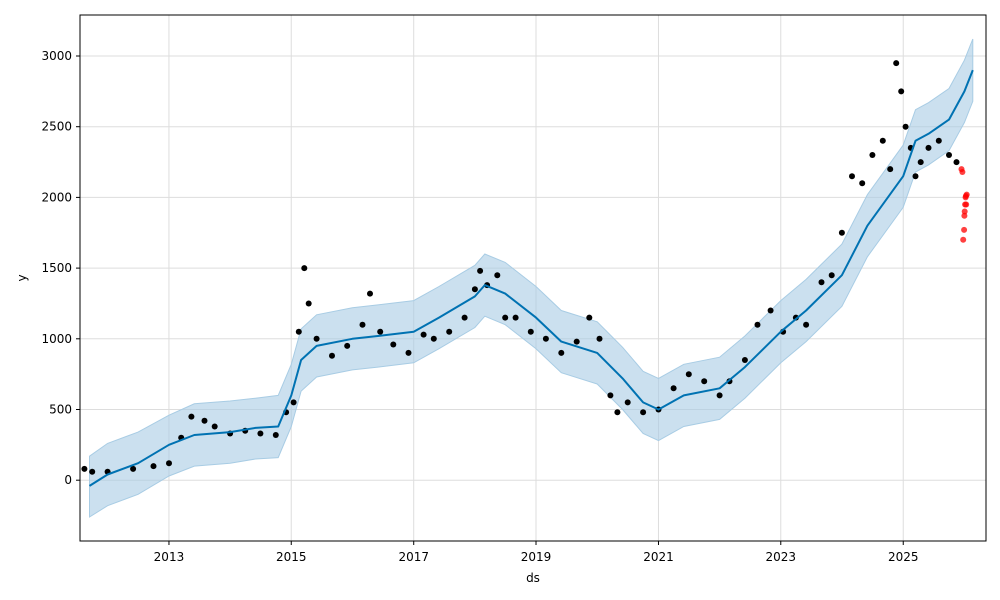 The image size is (1000, 600). Describe the element at coordinates (60, 410) in the screenshot. I see `y-tick-label: 500` at that location.